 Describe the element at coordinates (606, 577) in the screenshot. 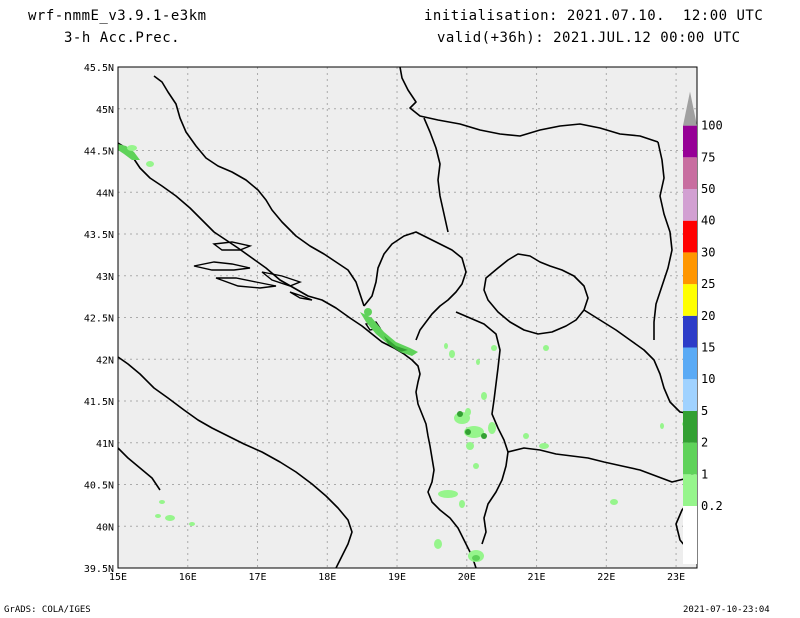

I see `lon-tick-label: 22E` at that location.